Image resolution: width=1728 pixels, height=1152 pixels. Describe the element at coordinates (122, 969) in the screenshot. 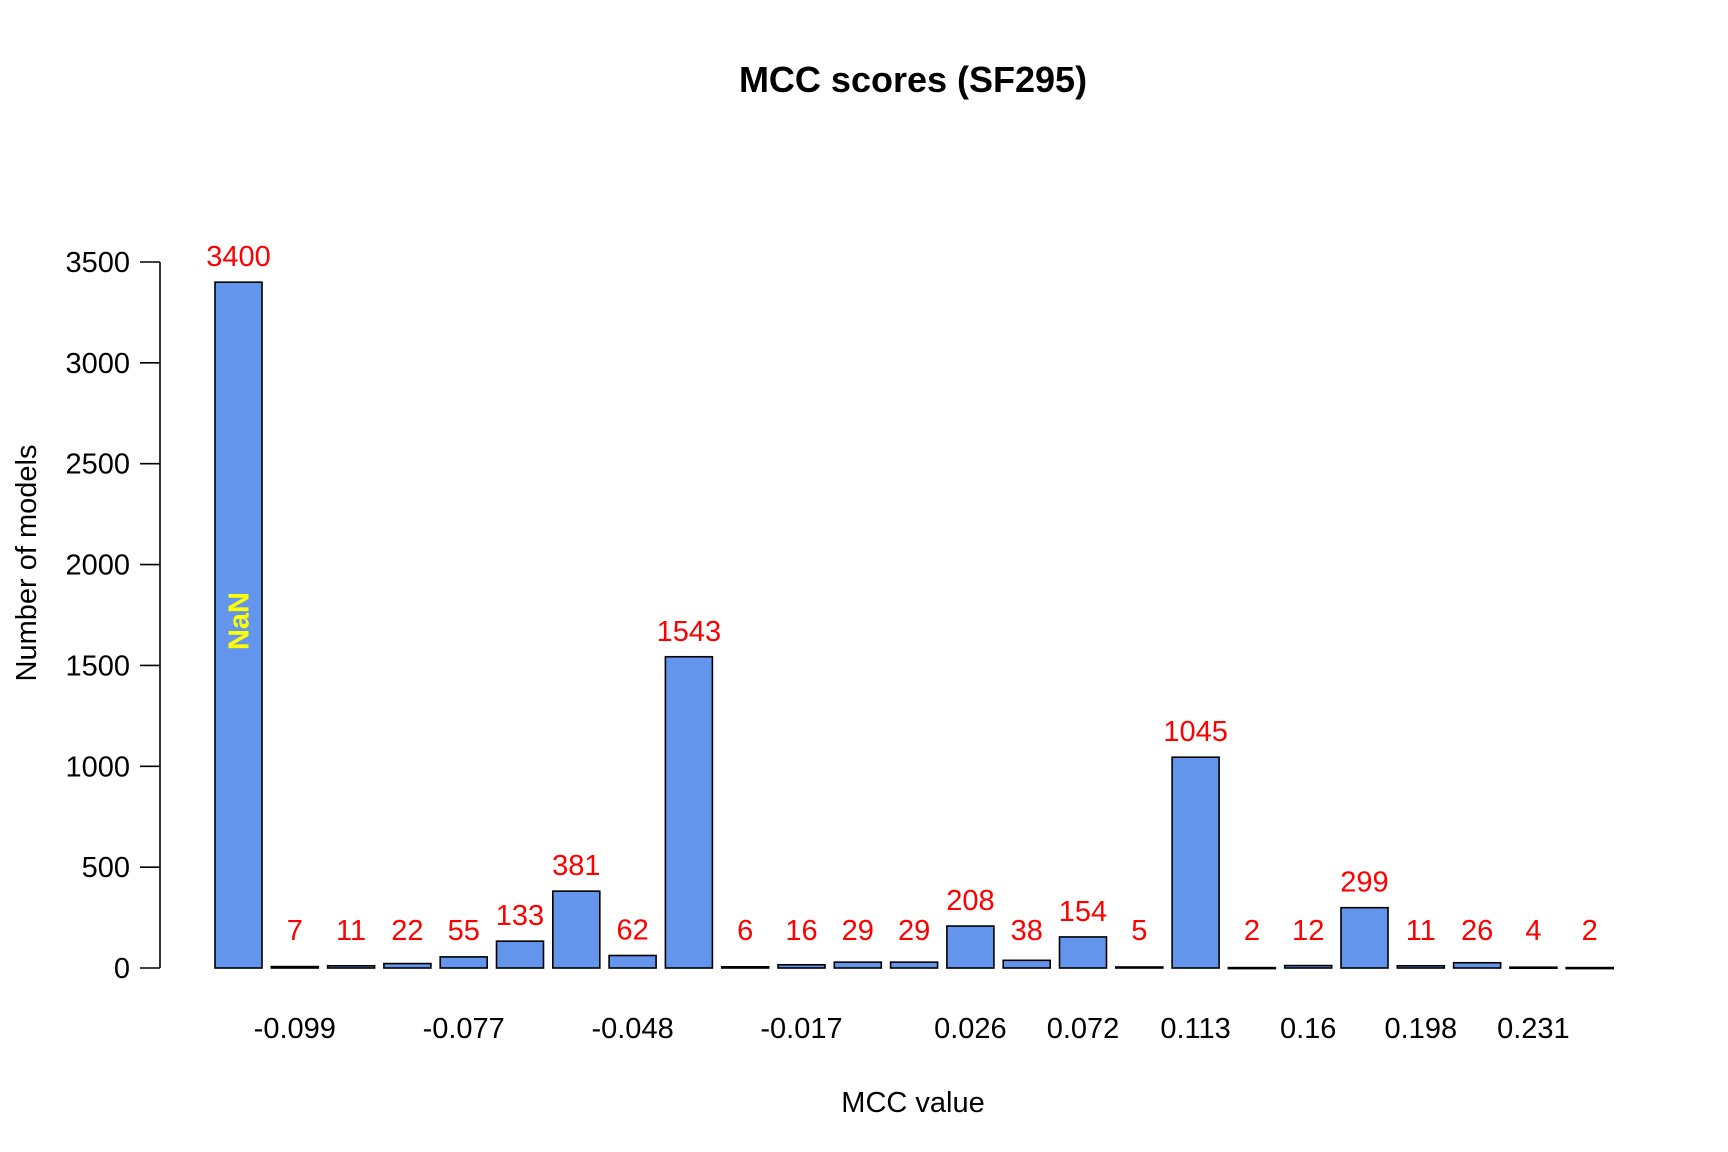

I see `y-tick-label: 0` at that location.